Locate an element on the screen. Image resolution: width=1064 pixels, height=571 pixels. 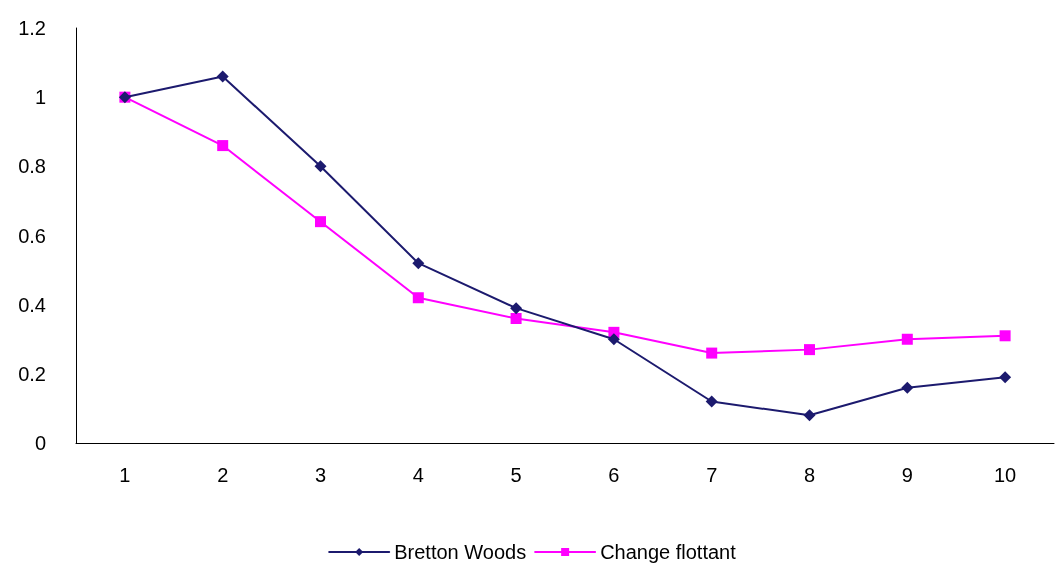
x-tick-label: 7 is located at coordinates (712, 475).